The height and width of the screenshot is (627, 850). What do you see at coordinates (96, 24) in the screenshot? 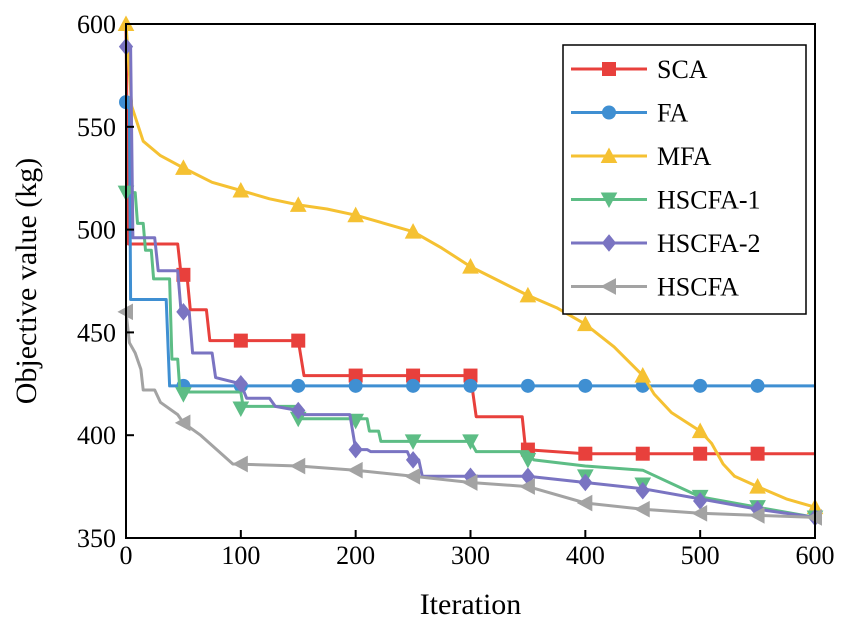
I see `y-tick-label: 600` at bounding box center [96, 24].